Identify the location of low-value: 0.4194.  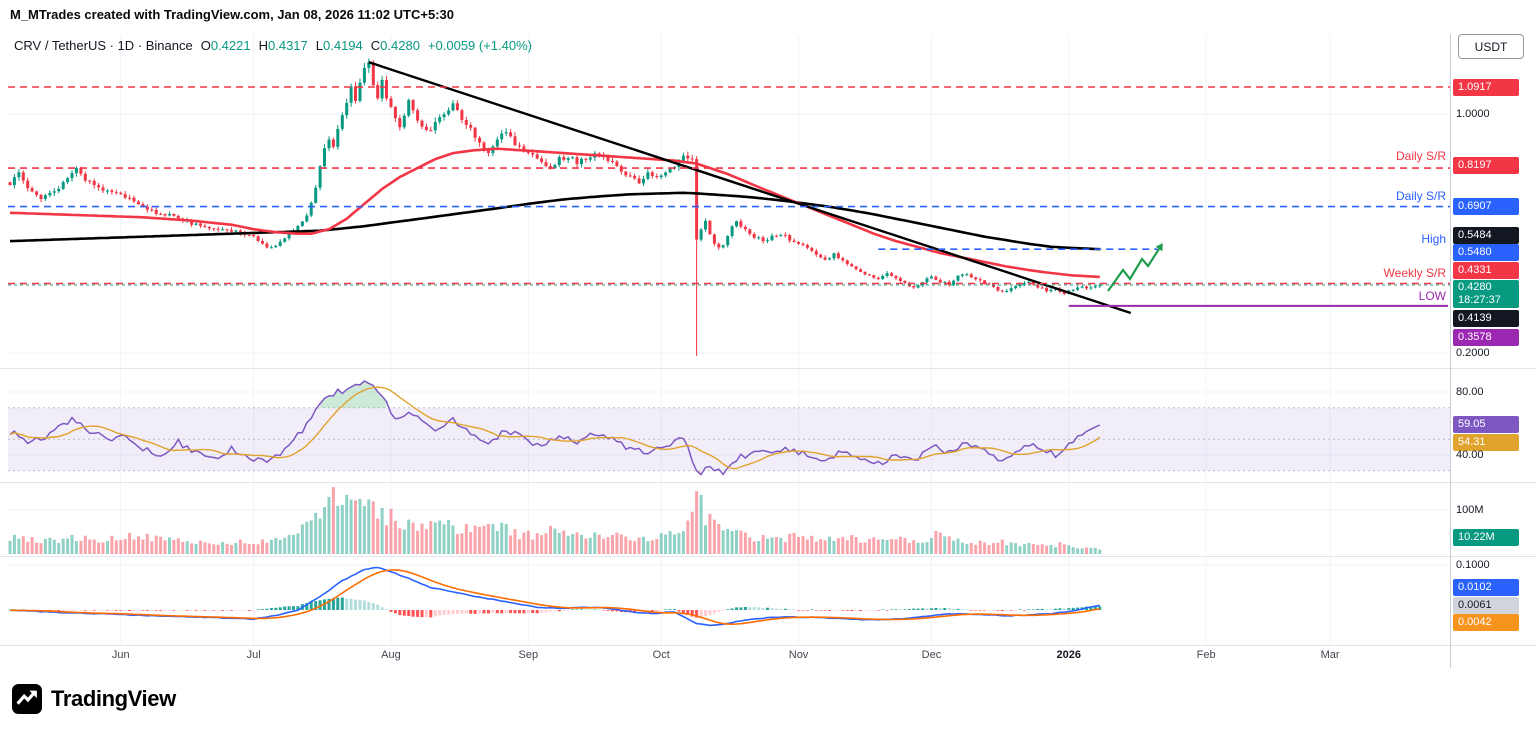
(343, 45).